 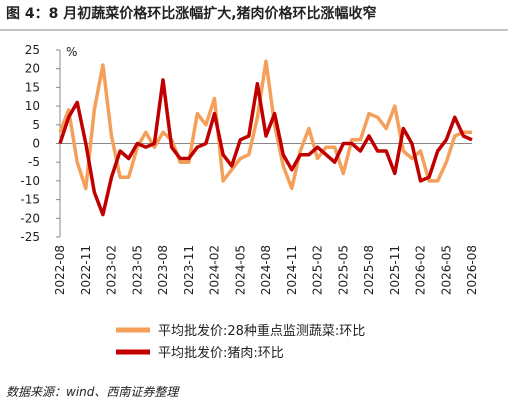 I want to click on x-tick-label: 2023-02, so click(x=112, y=270).